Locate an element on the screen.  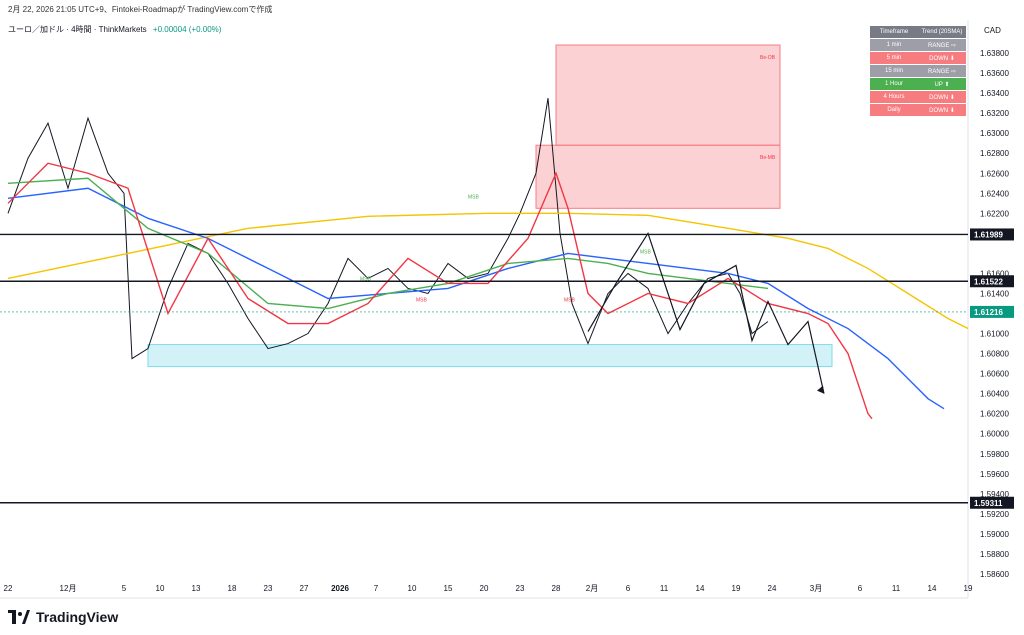
x-tick-label: 15 is located at coordinates (448, 588).